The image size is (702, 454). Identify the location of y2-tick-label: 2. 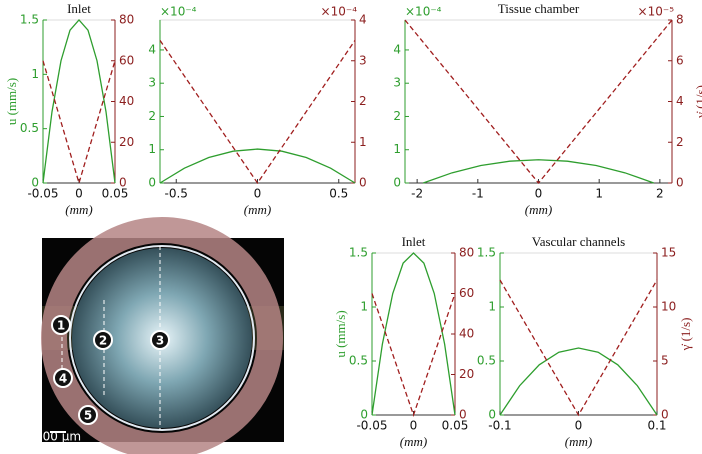
(680, 142).